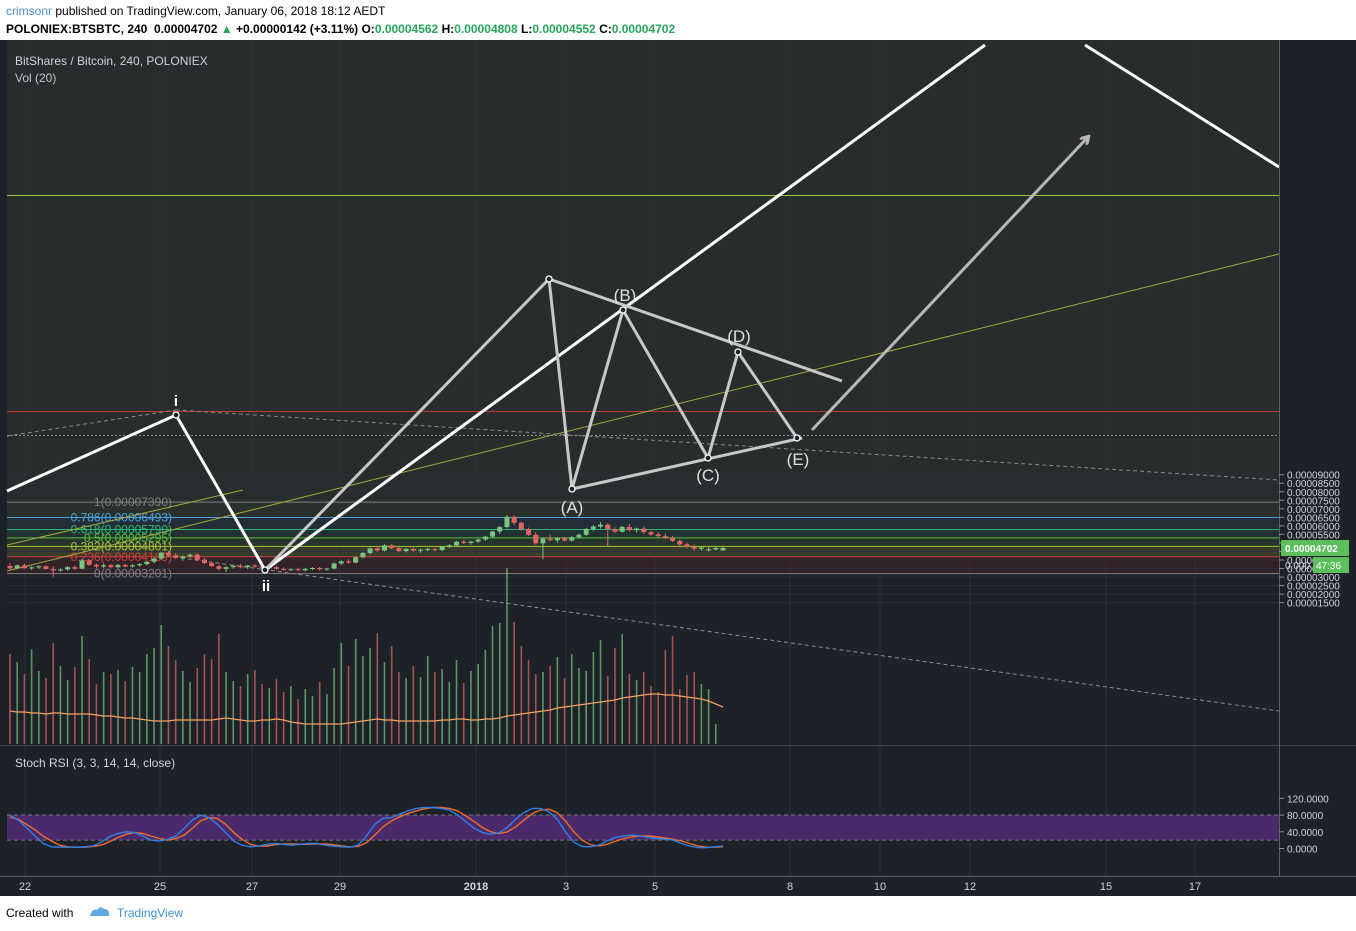 The height and width of the screenshot is (931, 1356). I want to click on close-label: C:, so click(605, 29).